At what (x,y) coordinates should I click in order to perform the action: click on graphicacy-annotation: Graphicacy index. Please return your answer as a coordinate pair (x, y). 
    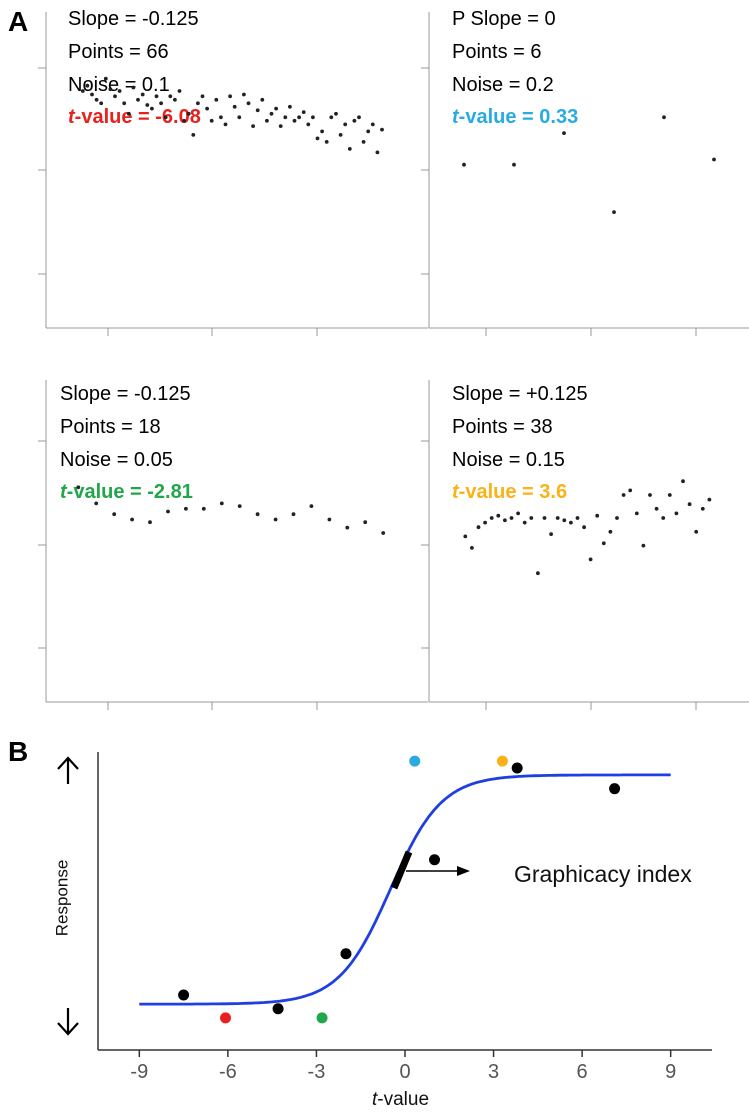
    Looking at the image, I should click on (603, 874).